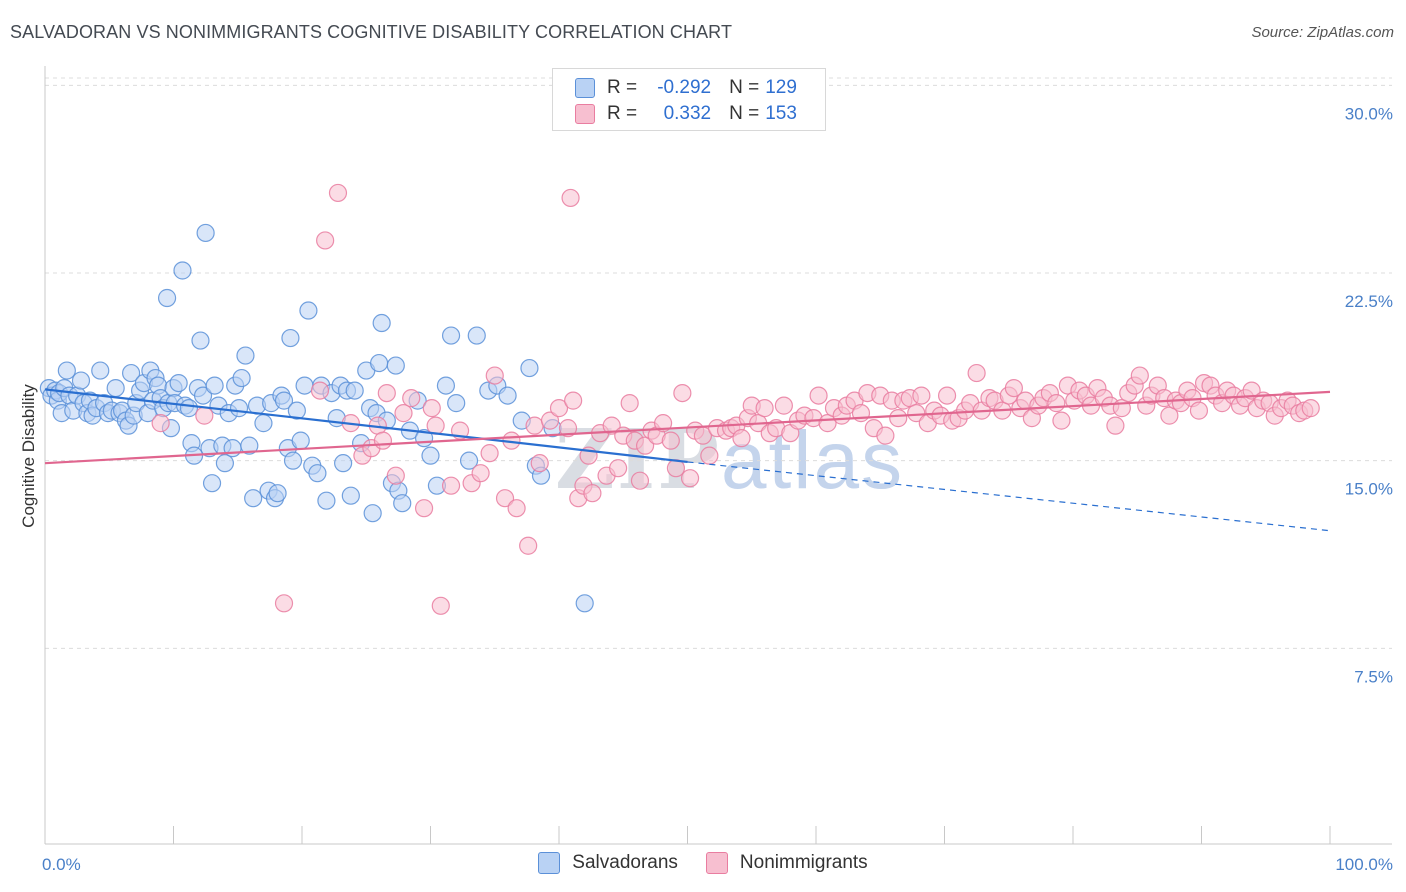 The image size is (1406, 892). Describe the element at coordinates (1369, 489) in the screenshot. I see `y-tick-label-1: 15.0%` at that location.